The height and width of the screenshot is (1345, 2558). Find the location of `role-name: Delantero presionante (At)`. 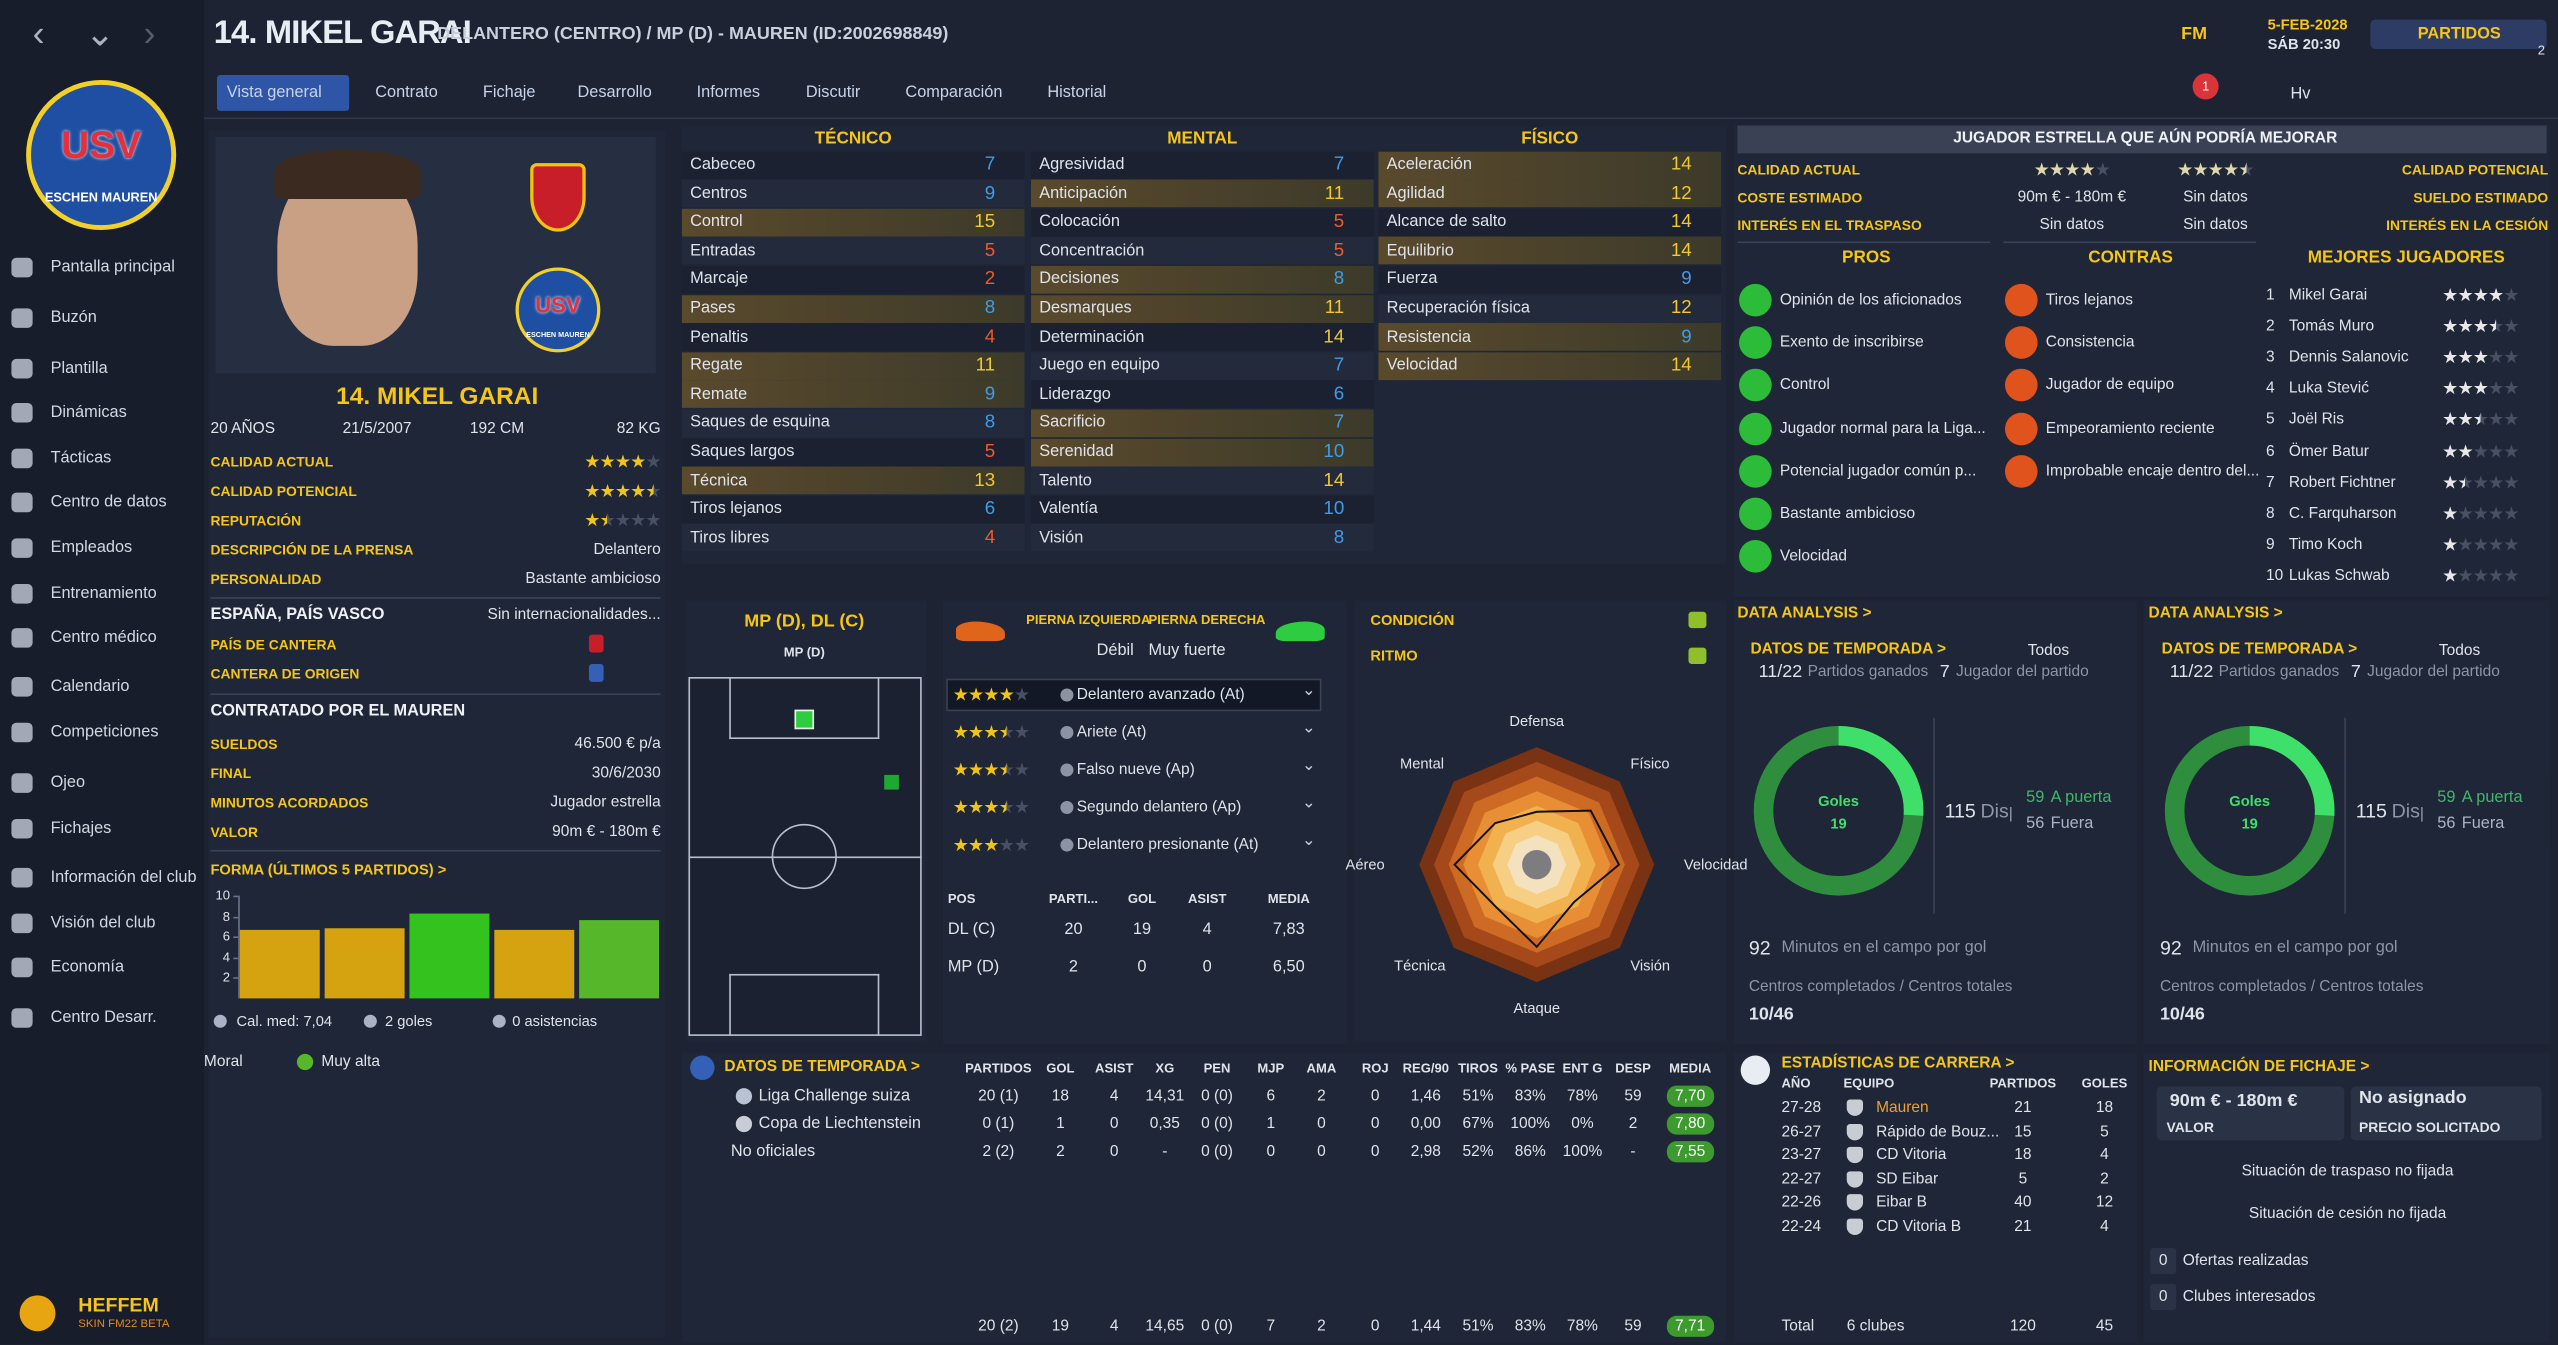

role-name: Delantero presionante (At) is located at coordinates (1167, 845).